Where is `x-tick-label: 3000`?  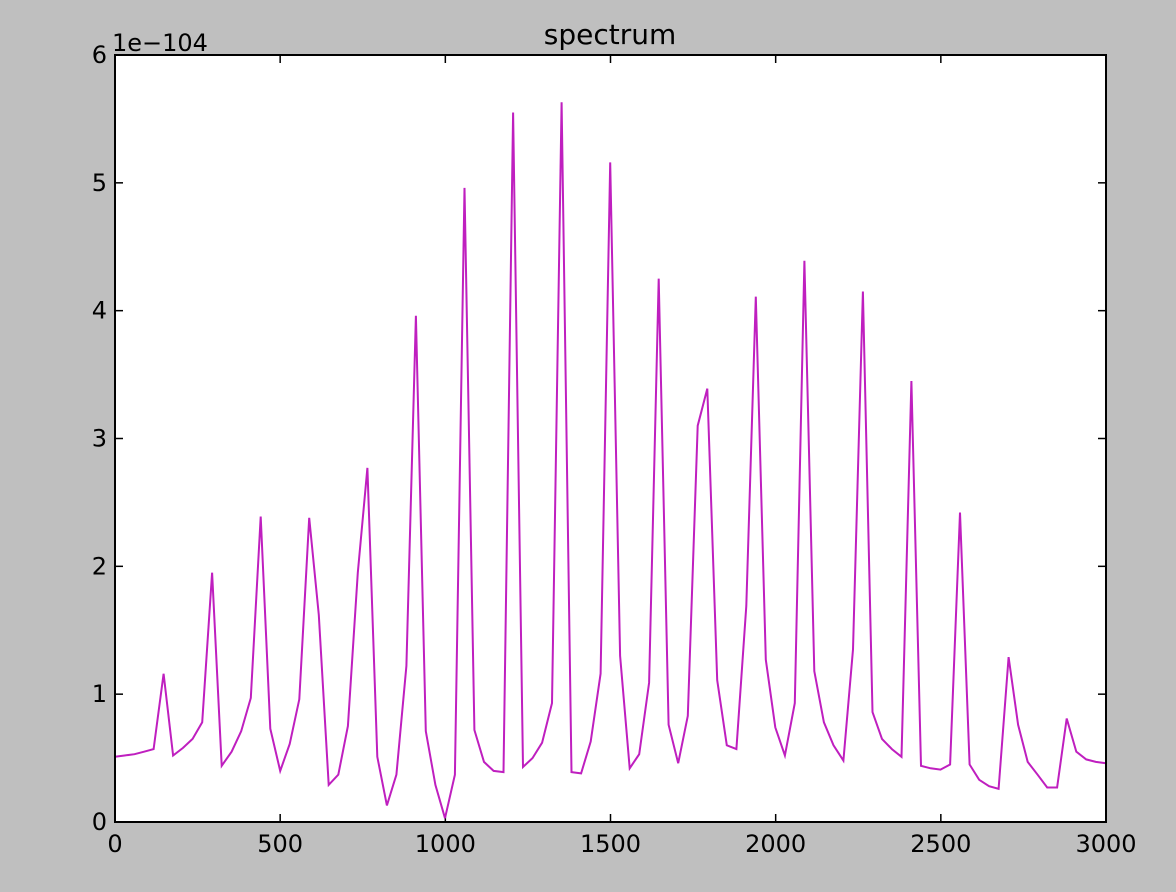
x-tick-label: 3000 is located at coordinates (1105, 844).